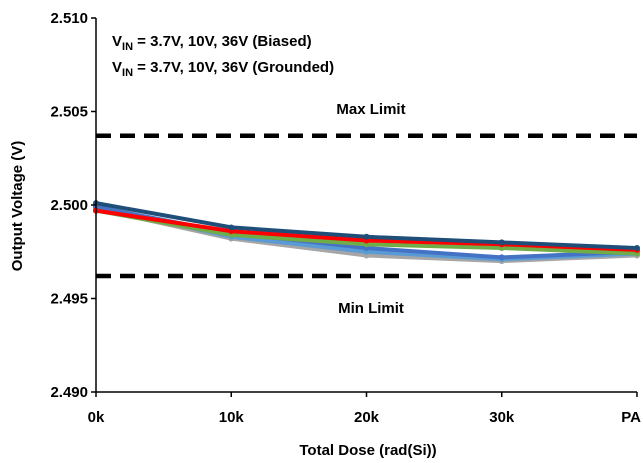 Image resolution: width=643 pixels, height=463 pixels. What do you see at coordinates (212, 43) in the screenshot?
I see `legend-entry-biased: VIN = 3.7V, 10V, 36V (Biased)` at bounding box center [212, 43].